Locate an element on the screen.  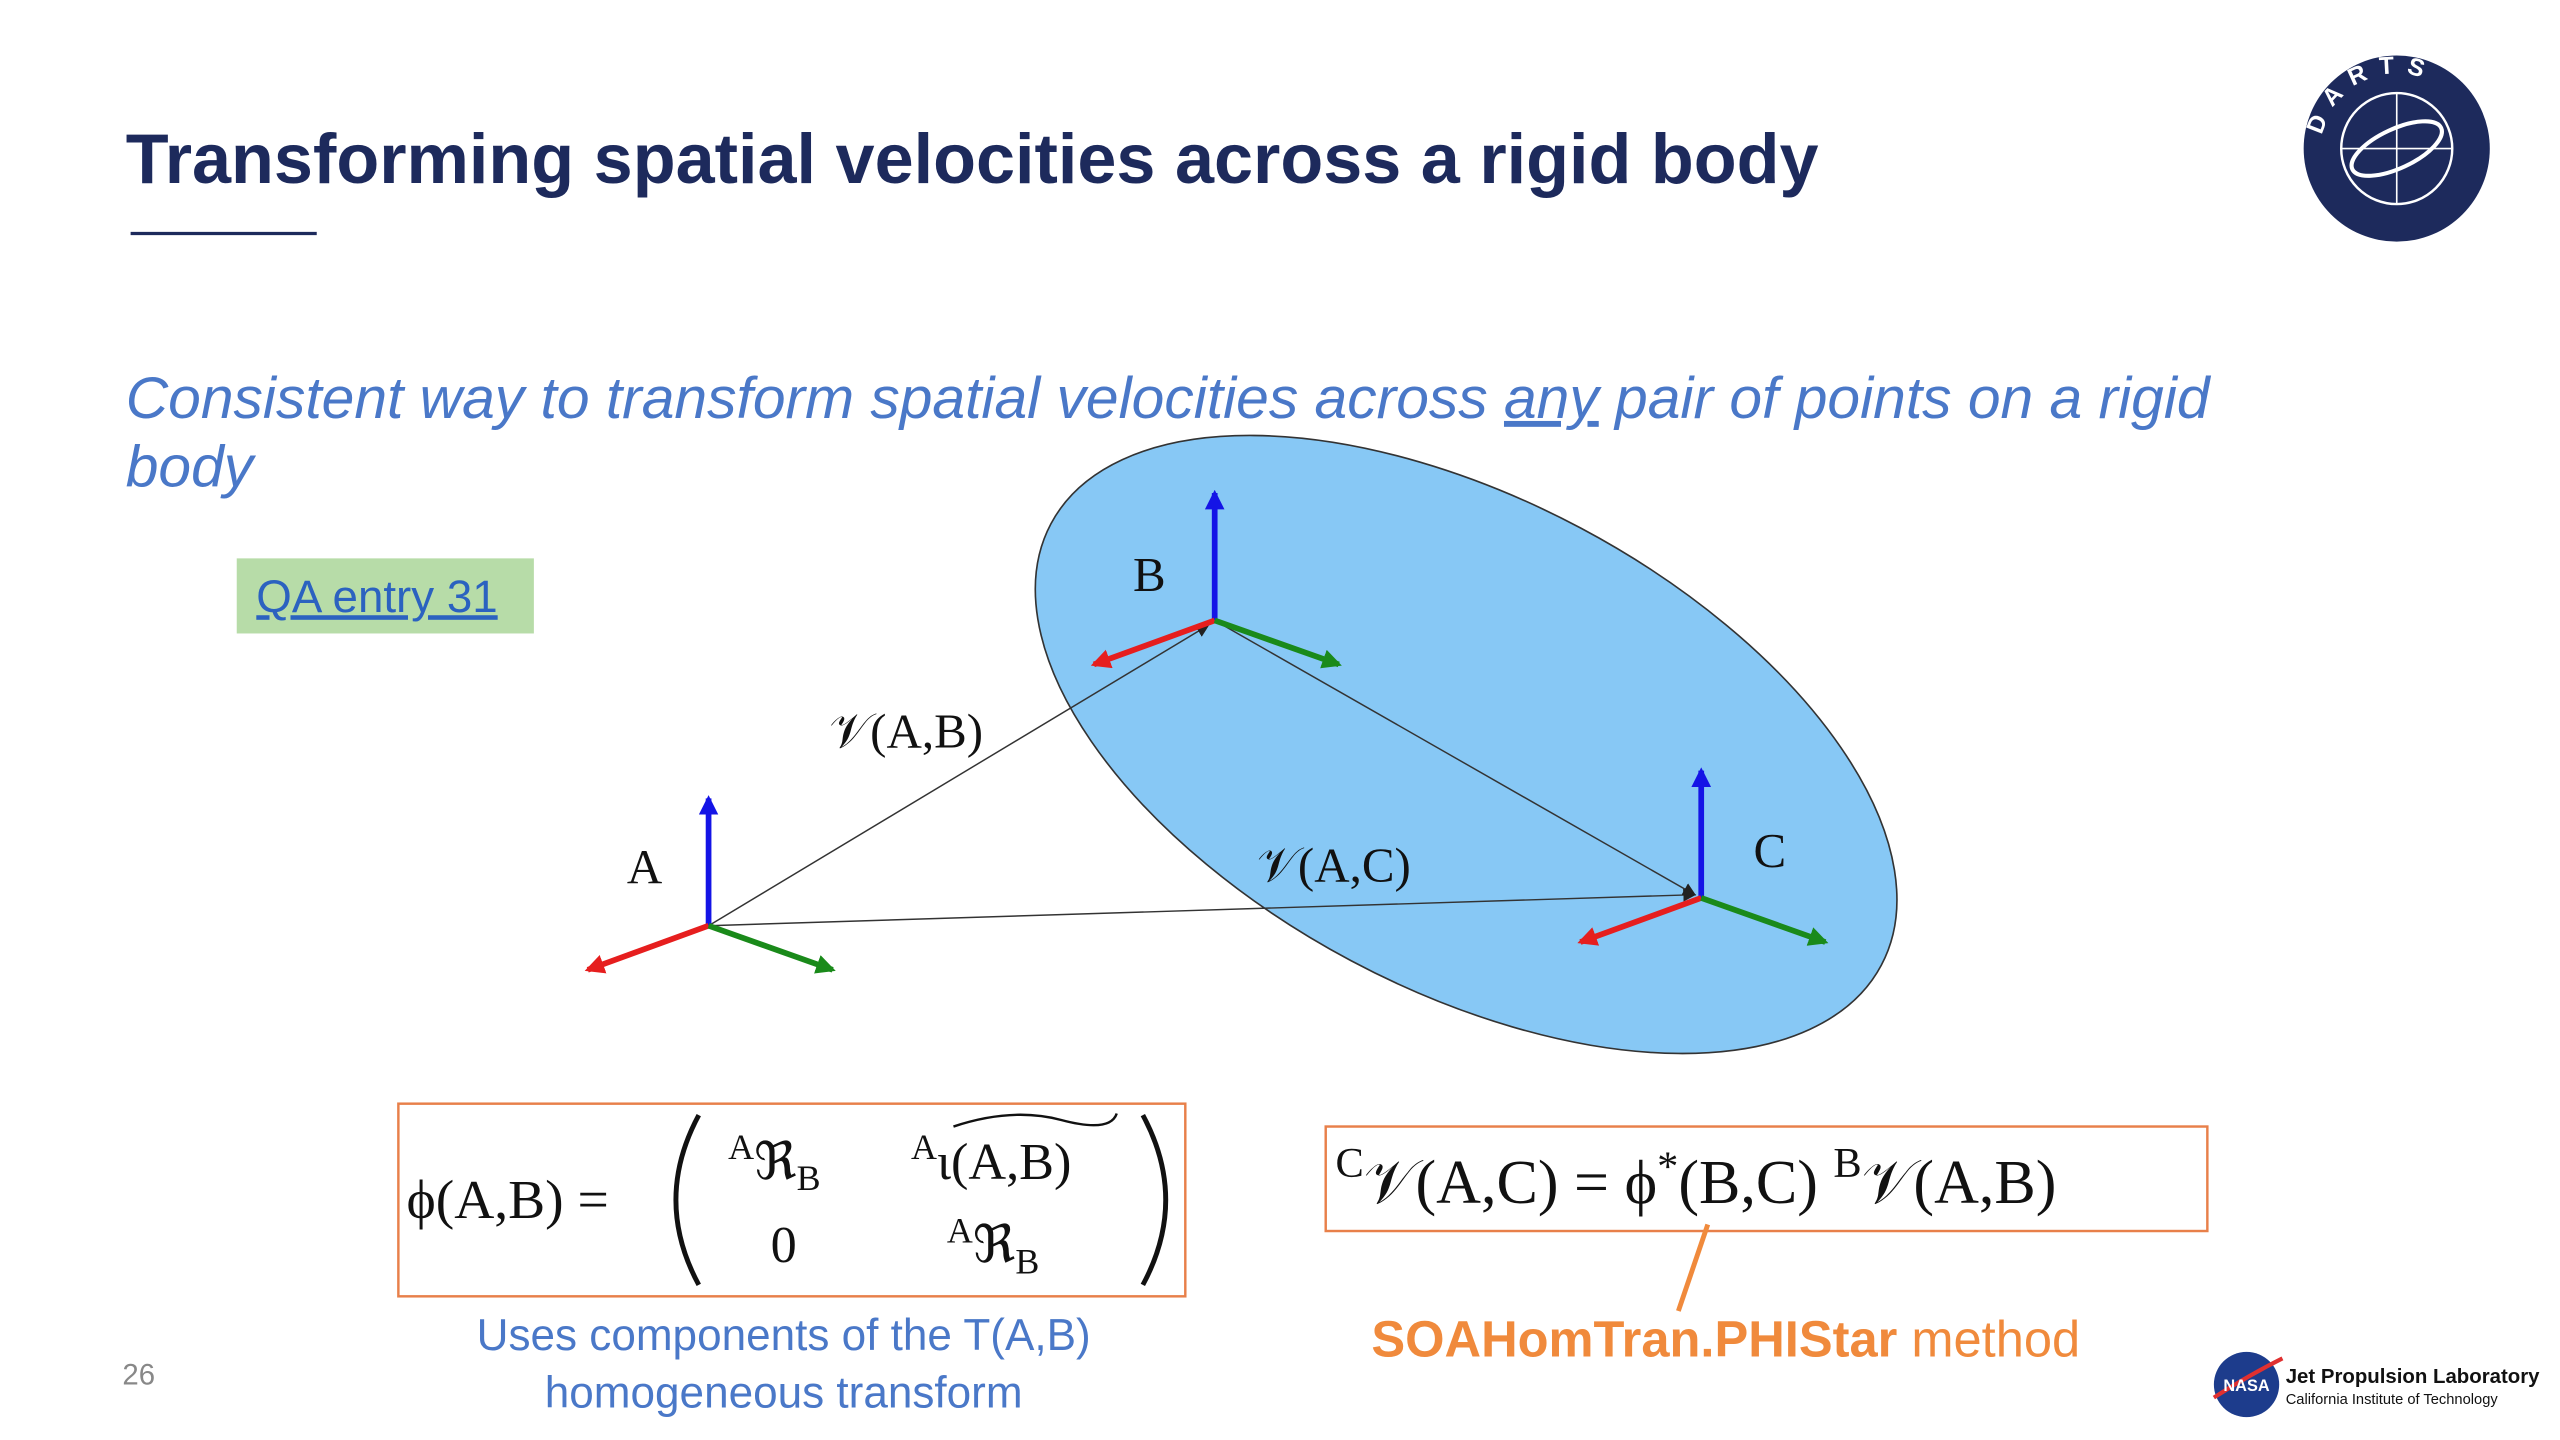
frame-c is located at coordinates (1703, 856).